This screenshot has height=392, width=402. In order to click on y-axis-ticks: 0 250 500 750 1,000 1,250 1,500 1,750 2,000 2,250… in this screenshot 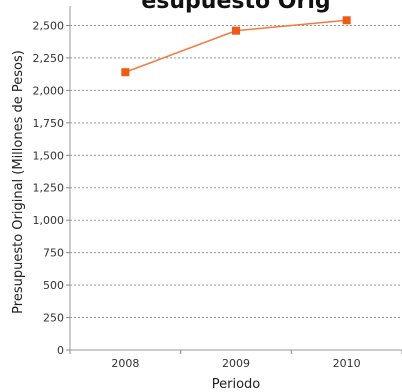, I will do `click(51, 188)`.